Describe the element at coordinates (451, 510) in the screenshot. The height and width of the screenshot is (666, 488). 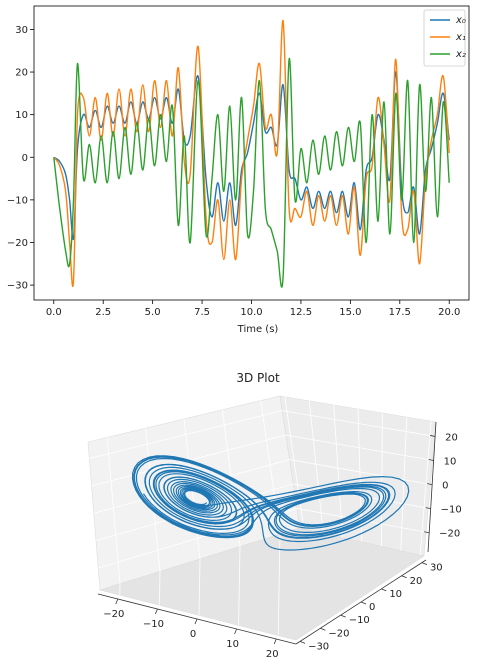
I see `z-tick-label: −10` at that location.